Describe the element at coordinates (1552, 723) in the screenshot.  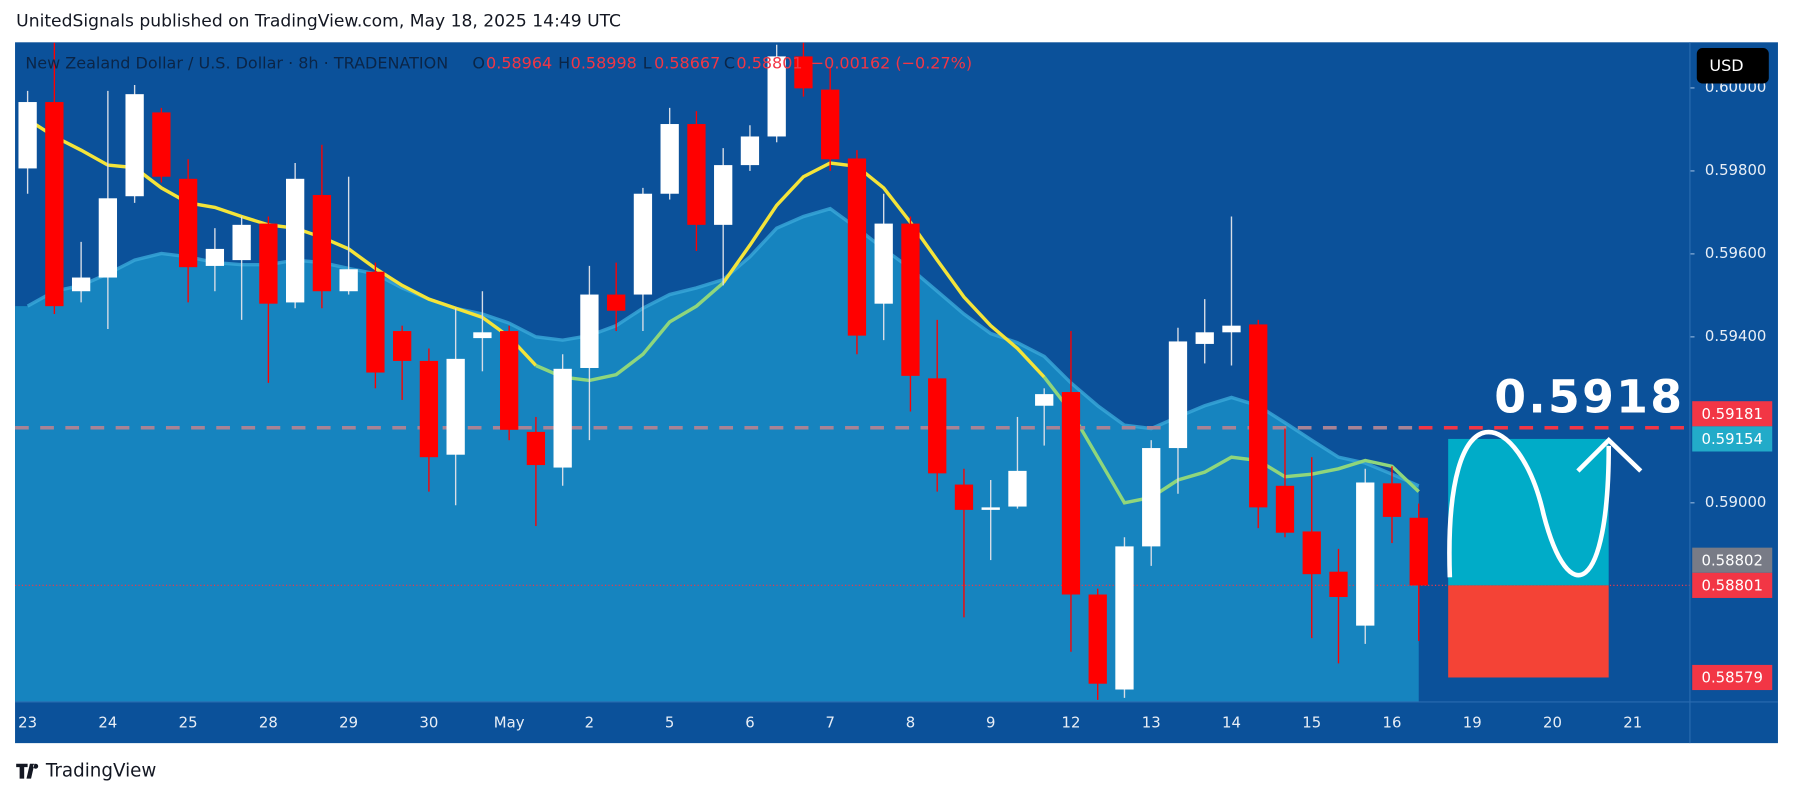
I see `x-tick-label: 20` at that location.